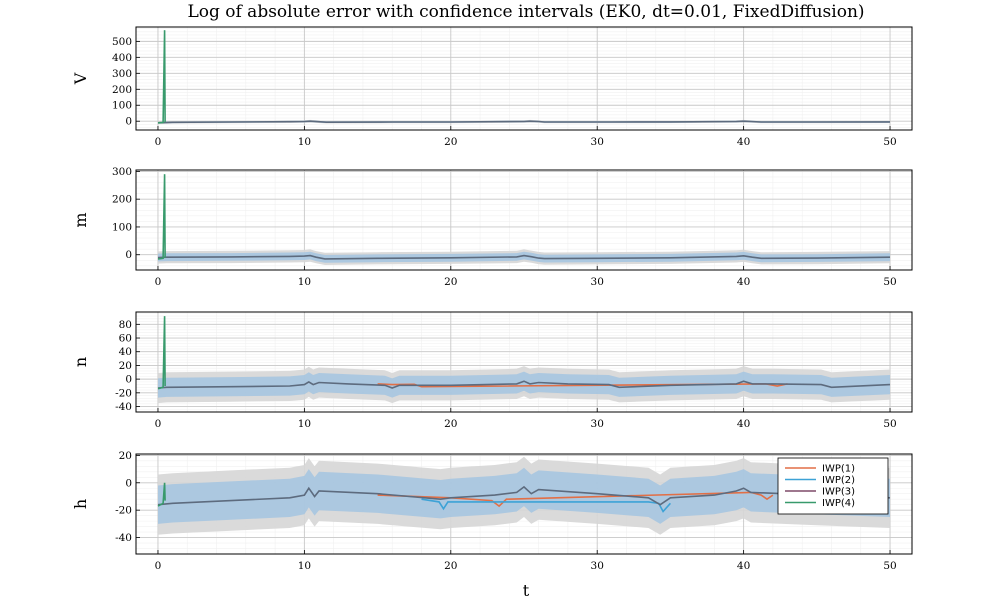 This screenshot has width=1000, height=600. I want to click on legend-label: IWP(1), so click(838, 469).